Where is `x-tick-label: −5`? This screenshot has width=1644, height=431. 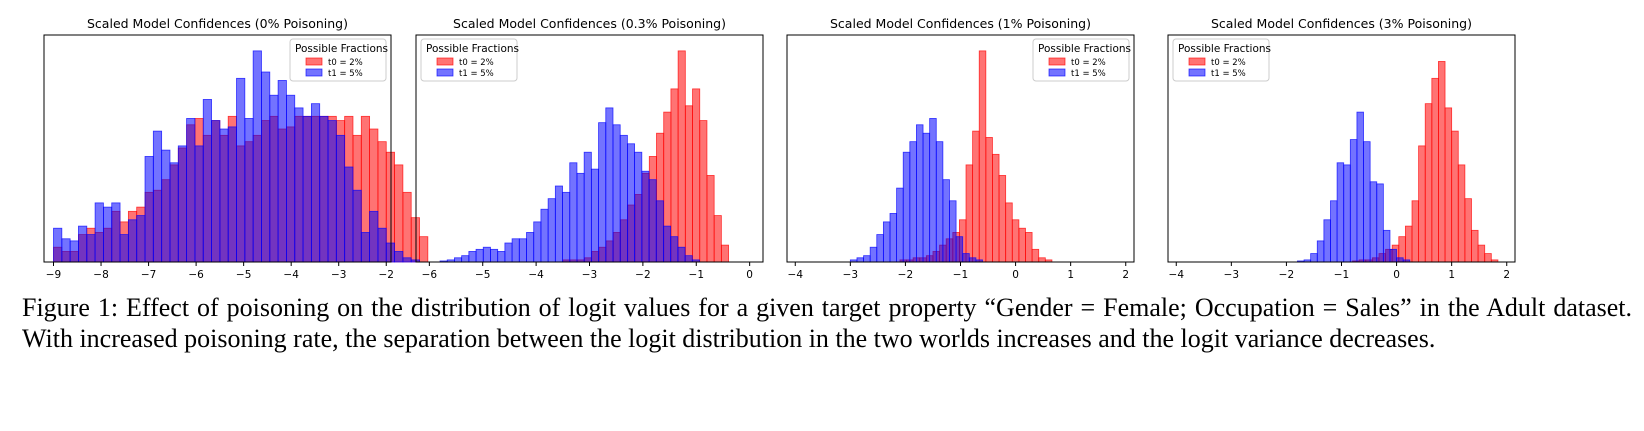 x-tick-label: −5 is located at coordinates (482, 275).